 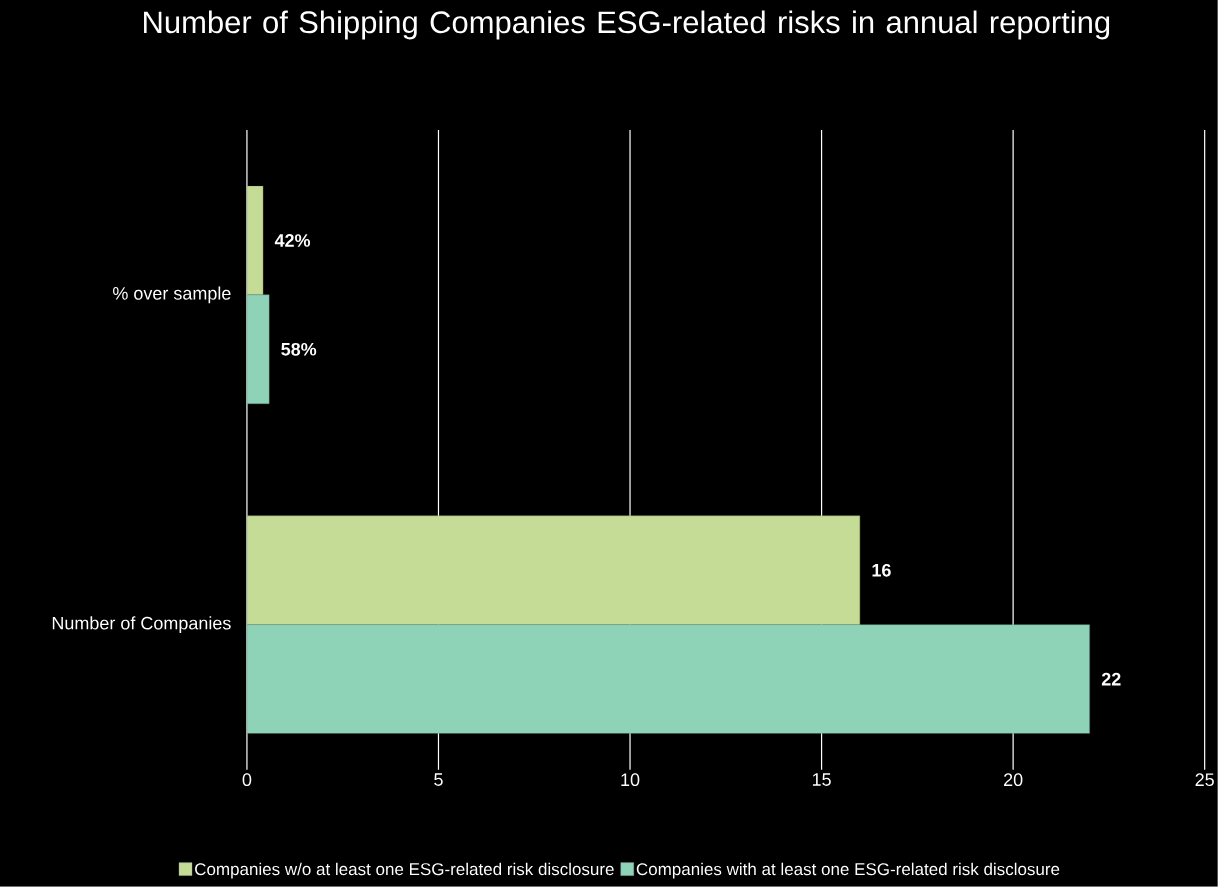 What do you see at coordinates (848, 870) in the screenshot?
I see `legend-label: Companies with at least one ESG-related risk disclosure` at bounding box center [848, 870].